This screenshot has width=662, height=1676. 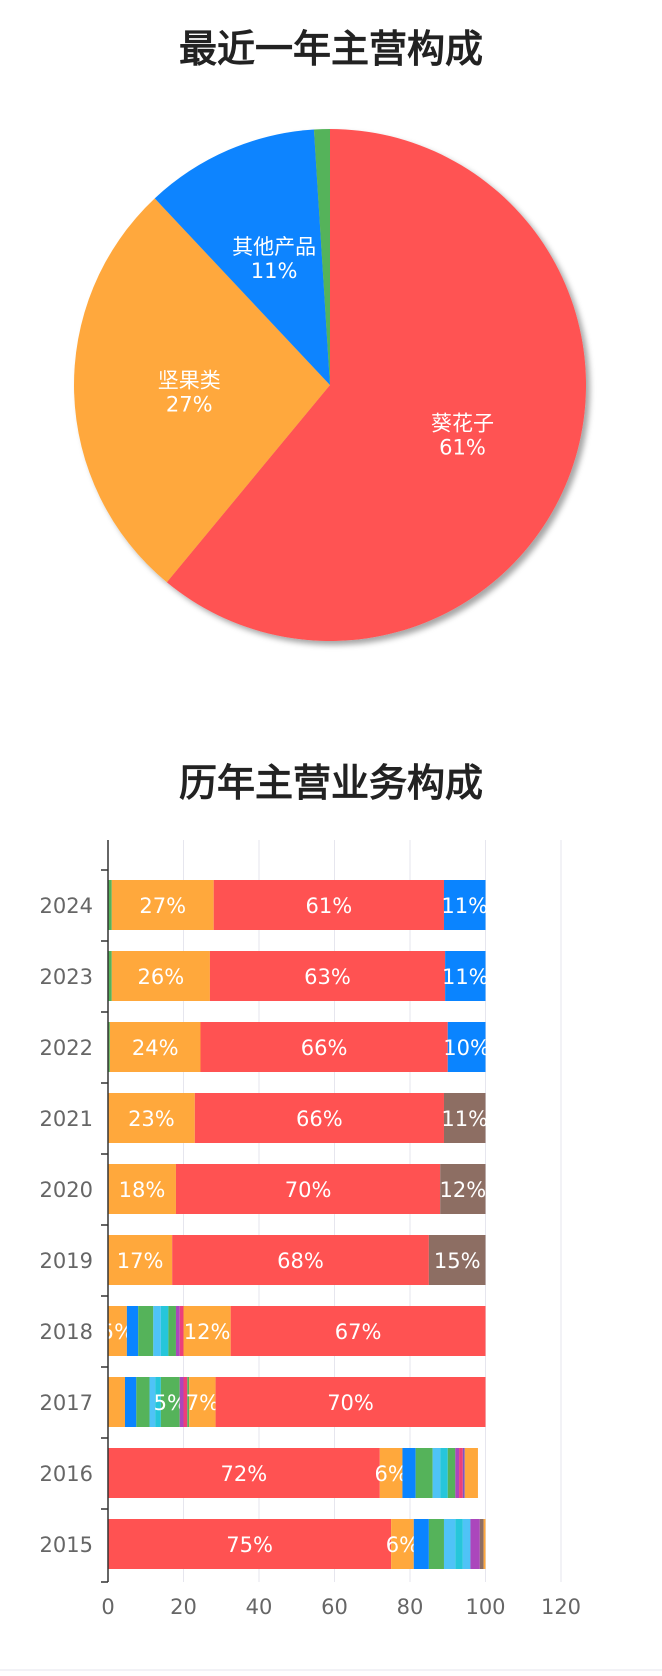 I want to click on bar-segment-label: 27%, so click(x=162, y=906).